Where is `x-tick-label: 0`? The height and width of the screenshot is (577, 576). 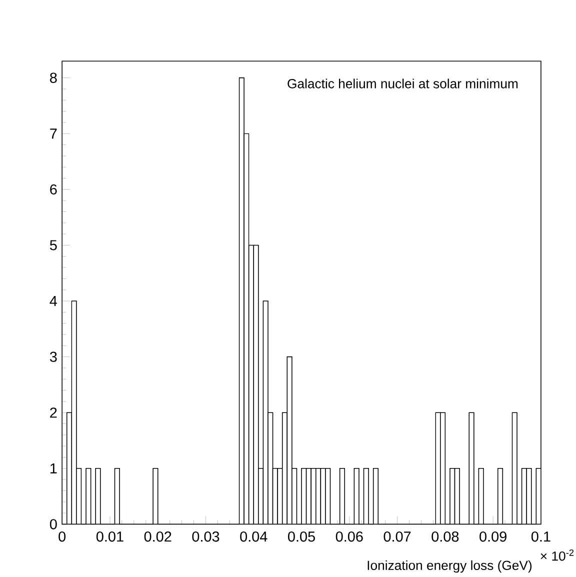 x-tick-label: 0 is located at coordinates (62, 536).